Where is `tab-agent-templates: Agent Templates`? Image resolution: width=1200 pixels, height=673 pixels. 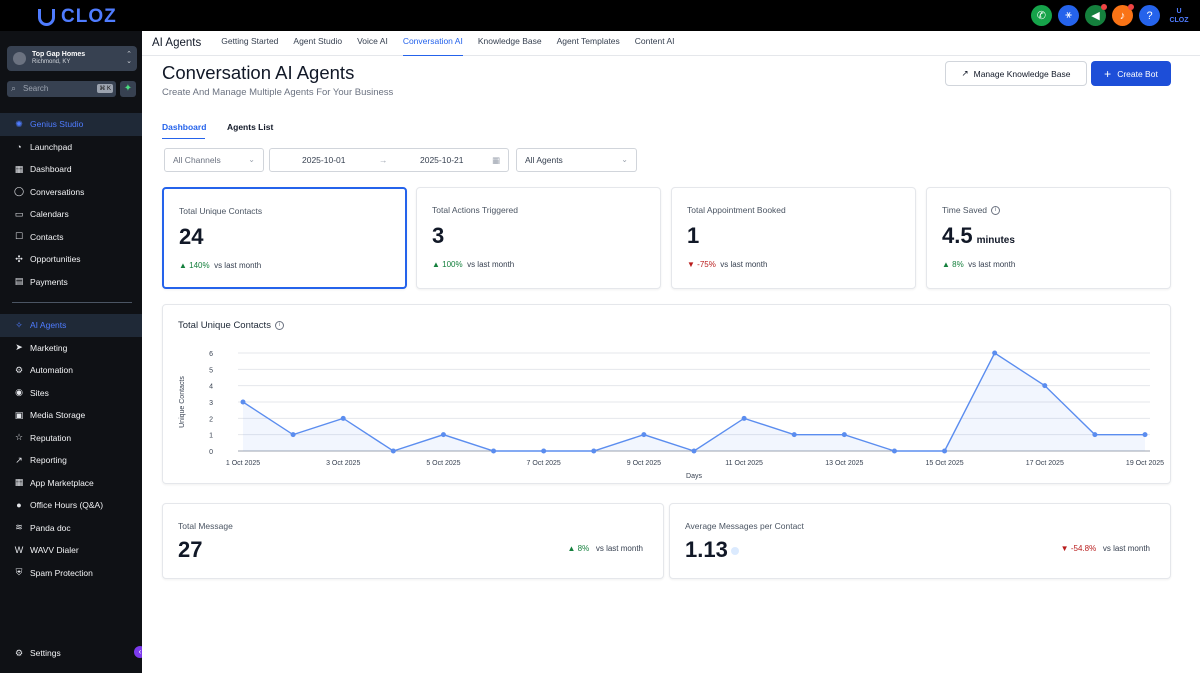 tab-agent-templates: Agent Templates is located at coordinates (588, 40).